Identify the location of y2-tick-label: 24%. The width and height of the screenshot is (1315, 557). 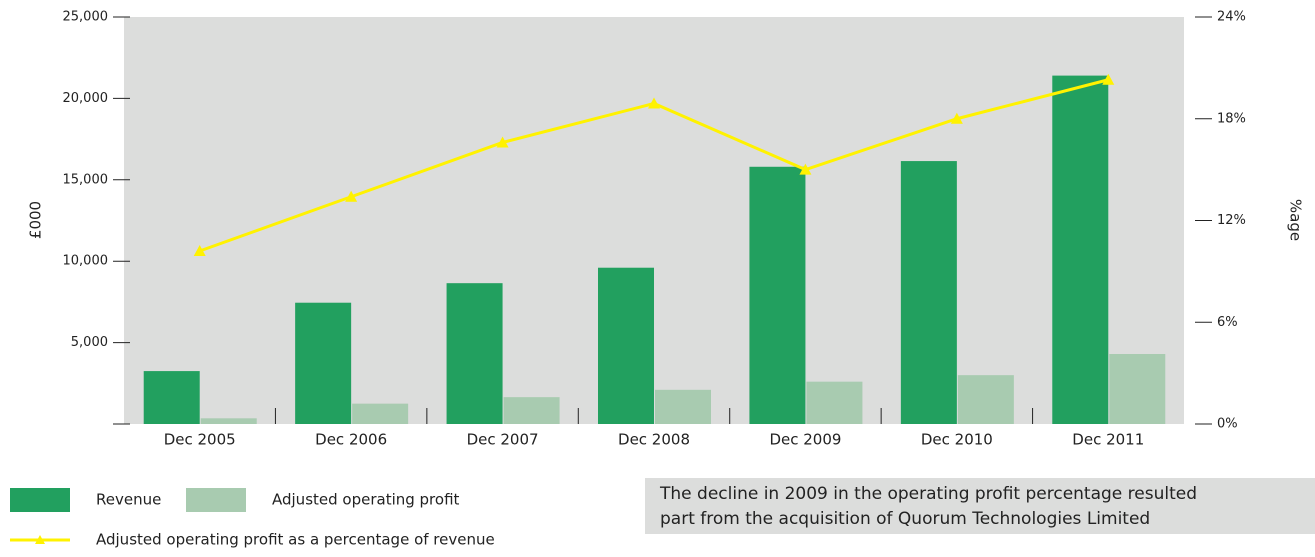
(1231, 17).